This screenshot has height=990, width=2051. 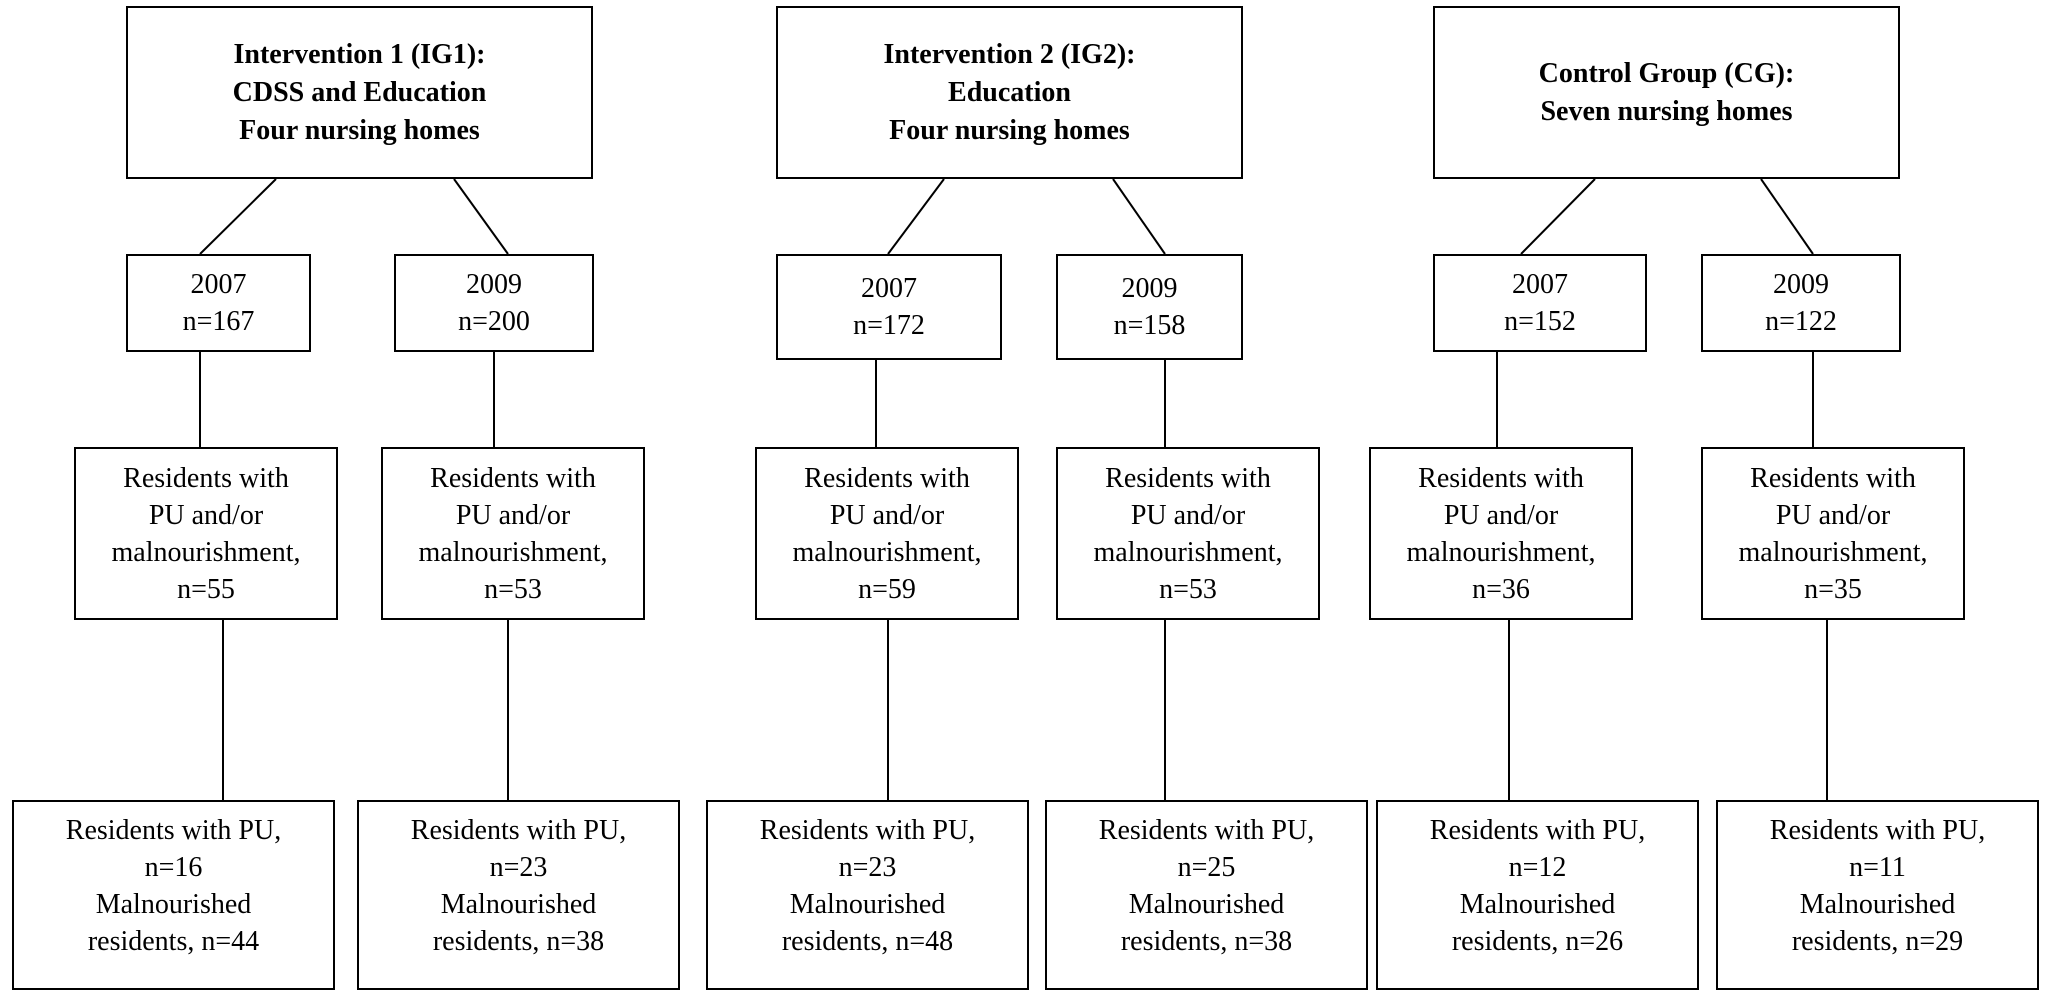 I want to click on header-line: Seven nursing homes, so click(x=1666, y=111).